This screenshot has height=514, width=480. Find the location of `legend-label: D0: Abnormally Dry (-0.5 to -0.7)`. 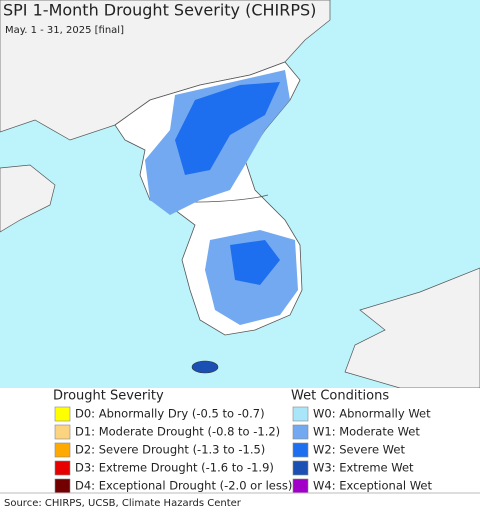

legend-label: D0: Abnormally Dry (-0.5 to -0.7) is located at coordinates (170, 414).